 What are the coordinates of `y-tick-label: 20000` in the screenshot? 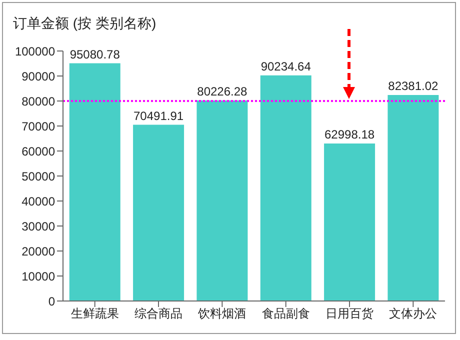 It's located at (39, 251).